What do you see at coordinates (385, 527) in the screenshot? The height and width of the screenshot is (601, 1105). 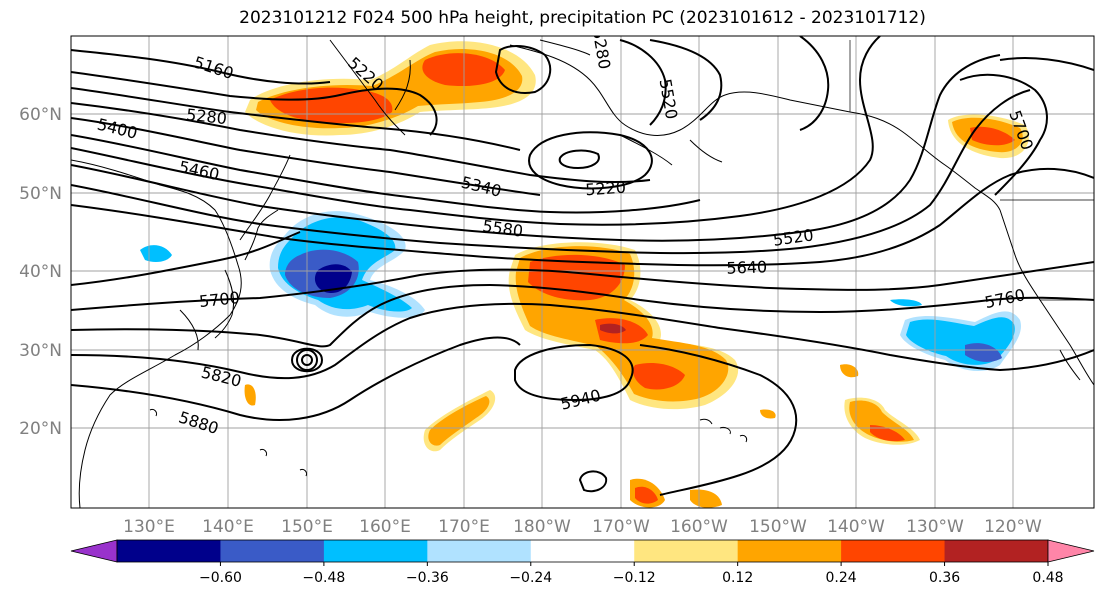 I see `lon-label: 160°E` at bounding box center [385, 527].